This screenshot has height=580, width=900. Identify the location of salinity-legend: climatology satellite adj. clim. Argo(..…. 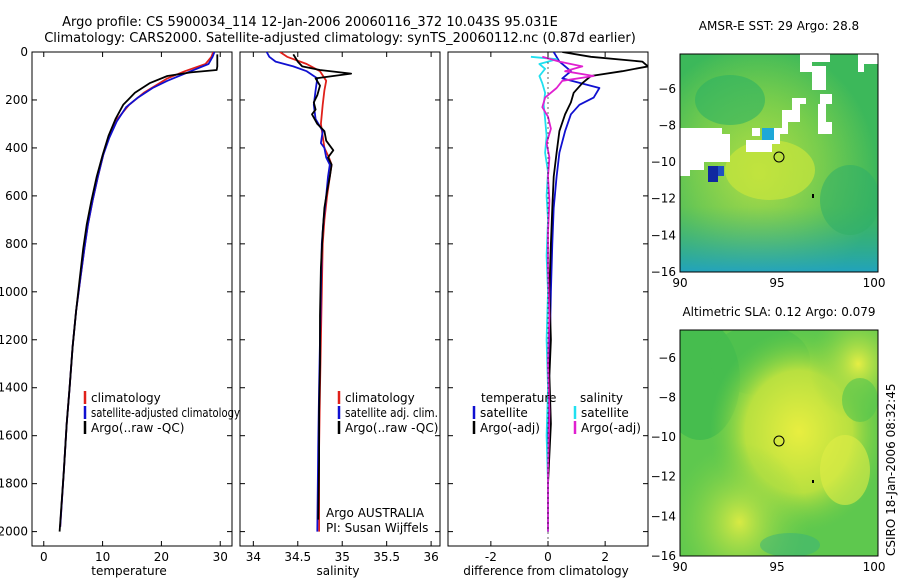
(387, 413).